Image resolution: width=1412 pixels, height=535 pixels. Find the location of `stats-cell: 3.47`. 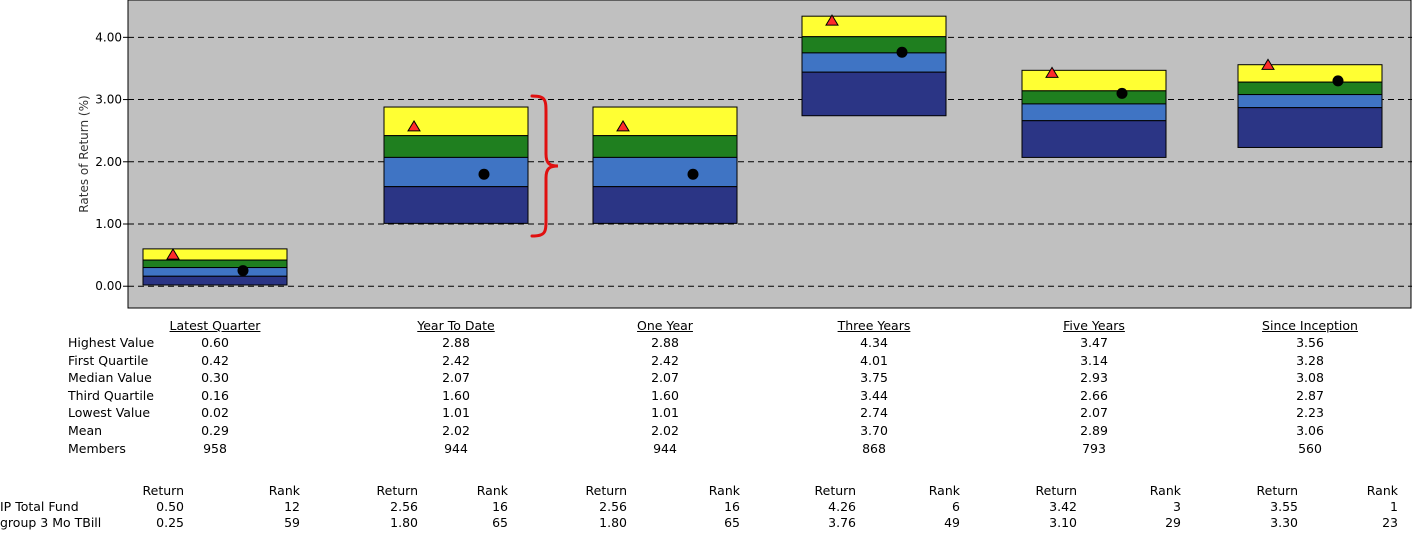

stats-cell: 3.47 is located at coordinates (1094, 342).